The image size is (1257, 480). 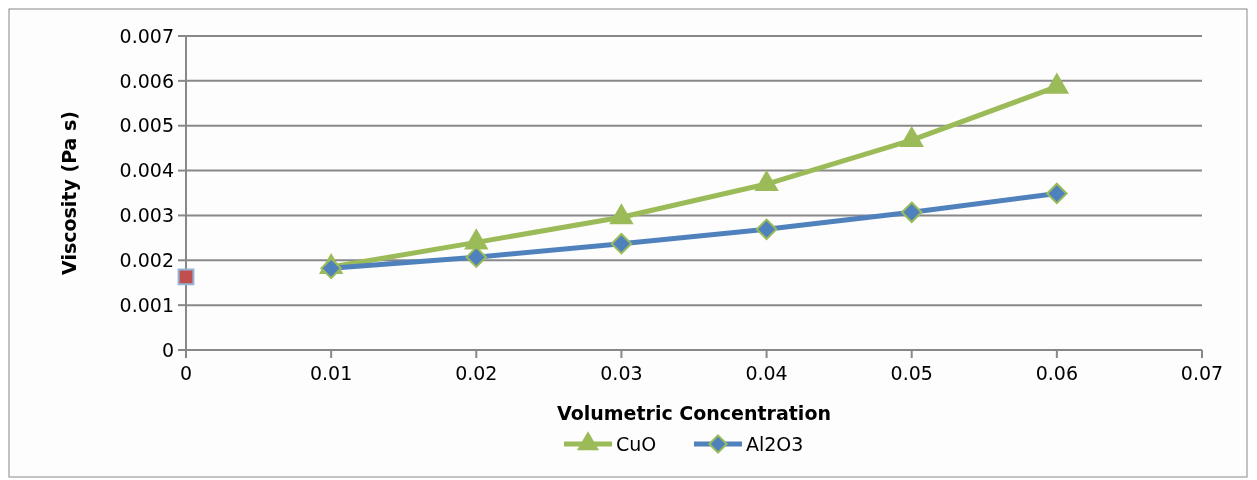 What do you see at coordinates (766, 373) in the screenshot?
I see `x-tick-label: 0.04` at bounding box center [766, 373].